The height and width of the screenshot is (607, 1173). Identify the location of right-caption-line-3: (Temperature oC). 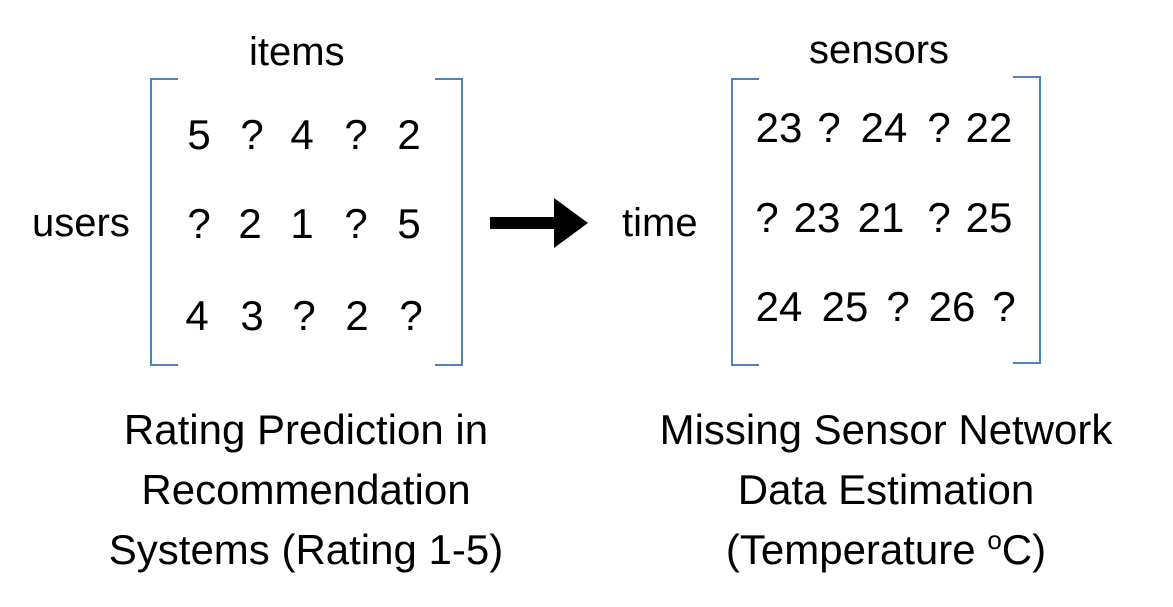
(886, 550).